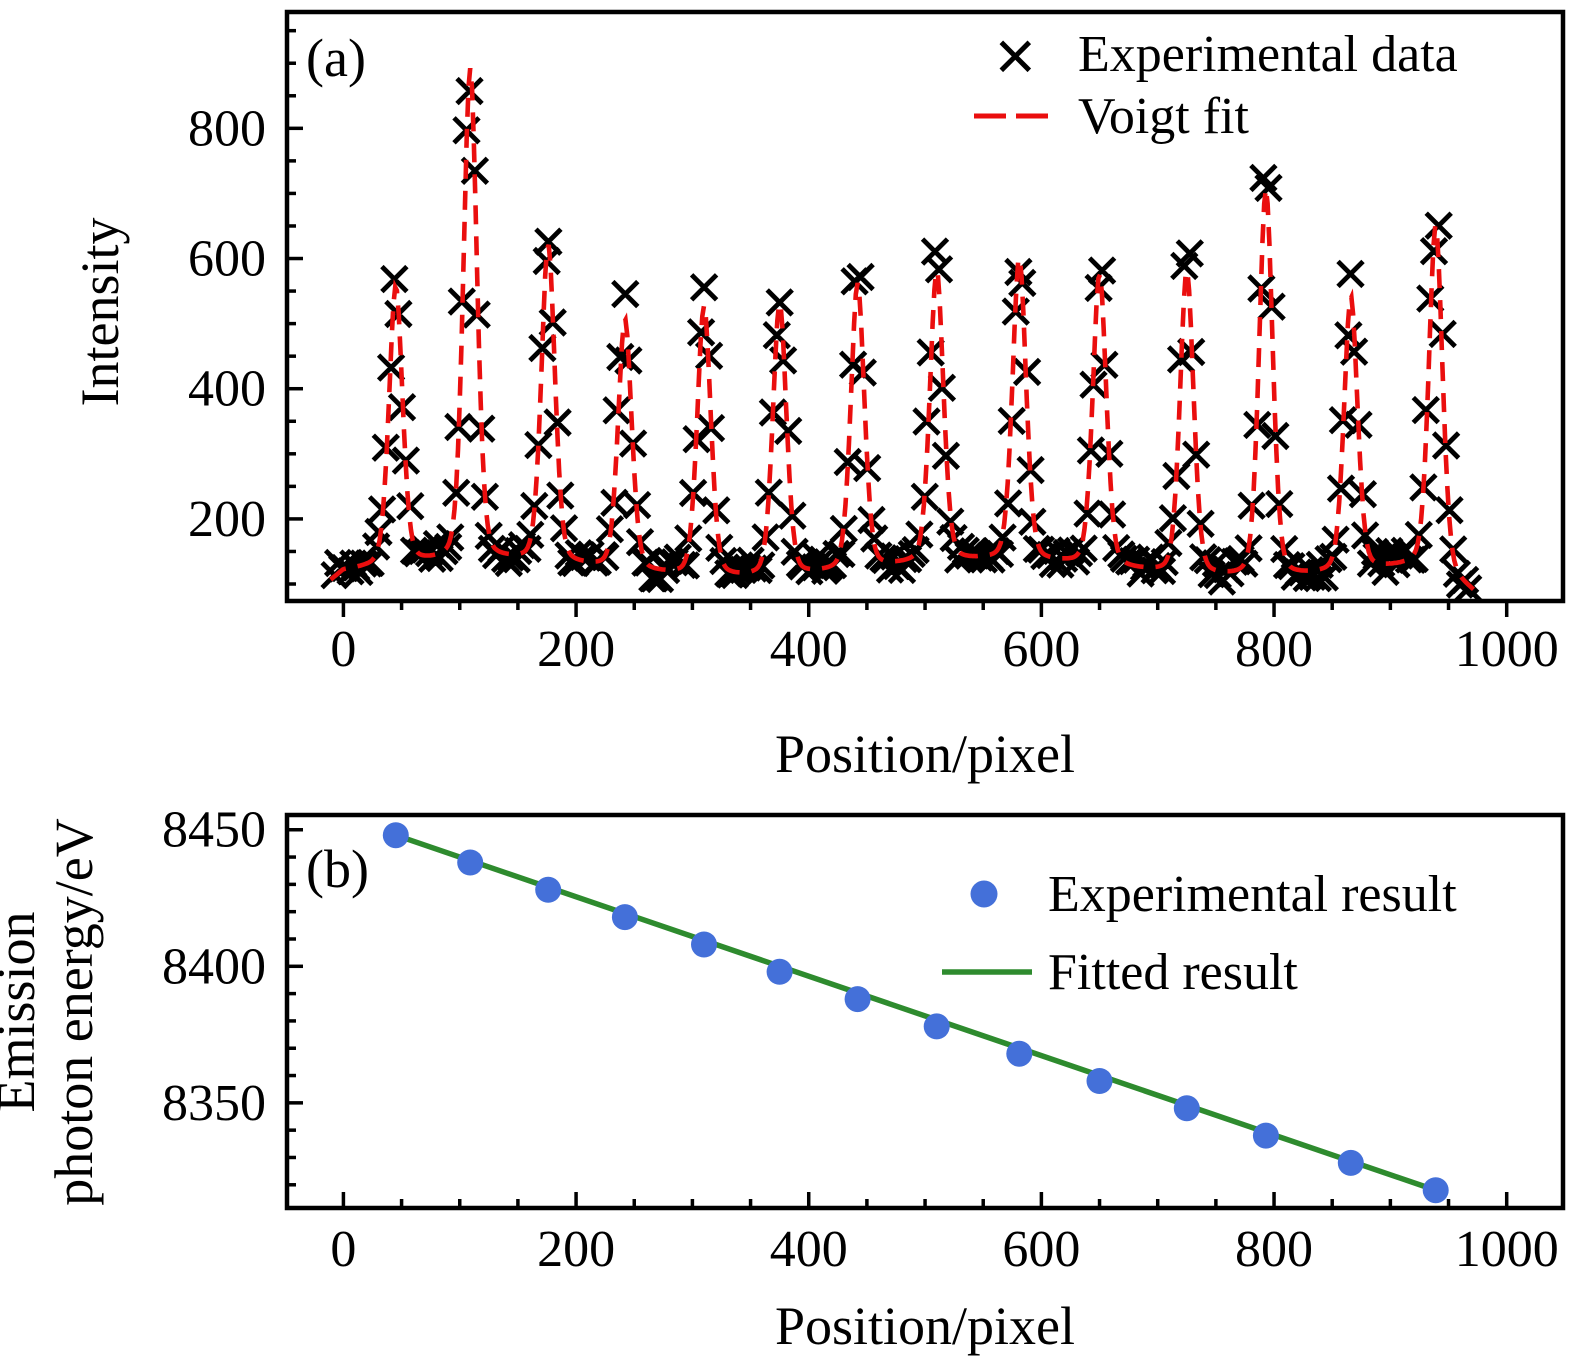 The image size is (1575, 1358). What do you see at coordinates (214, 966) in the screenshot?
I see `svg-text: 8400` at bounding box center [214, 966].